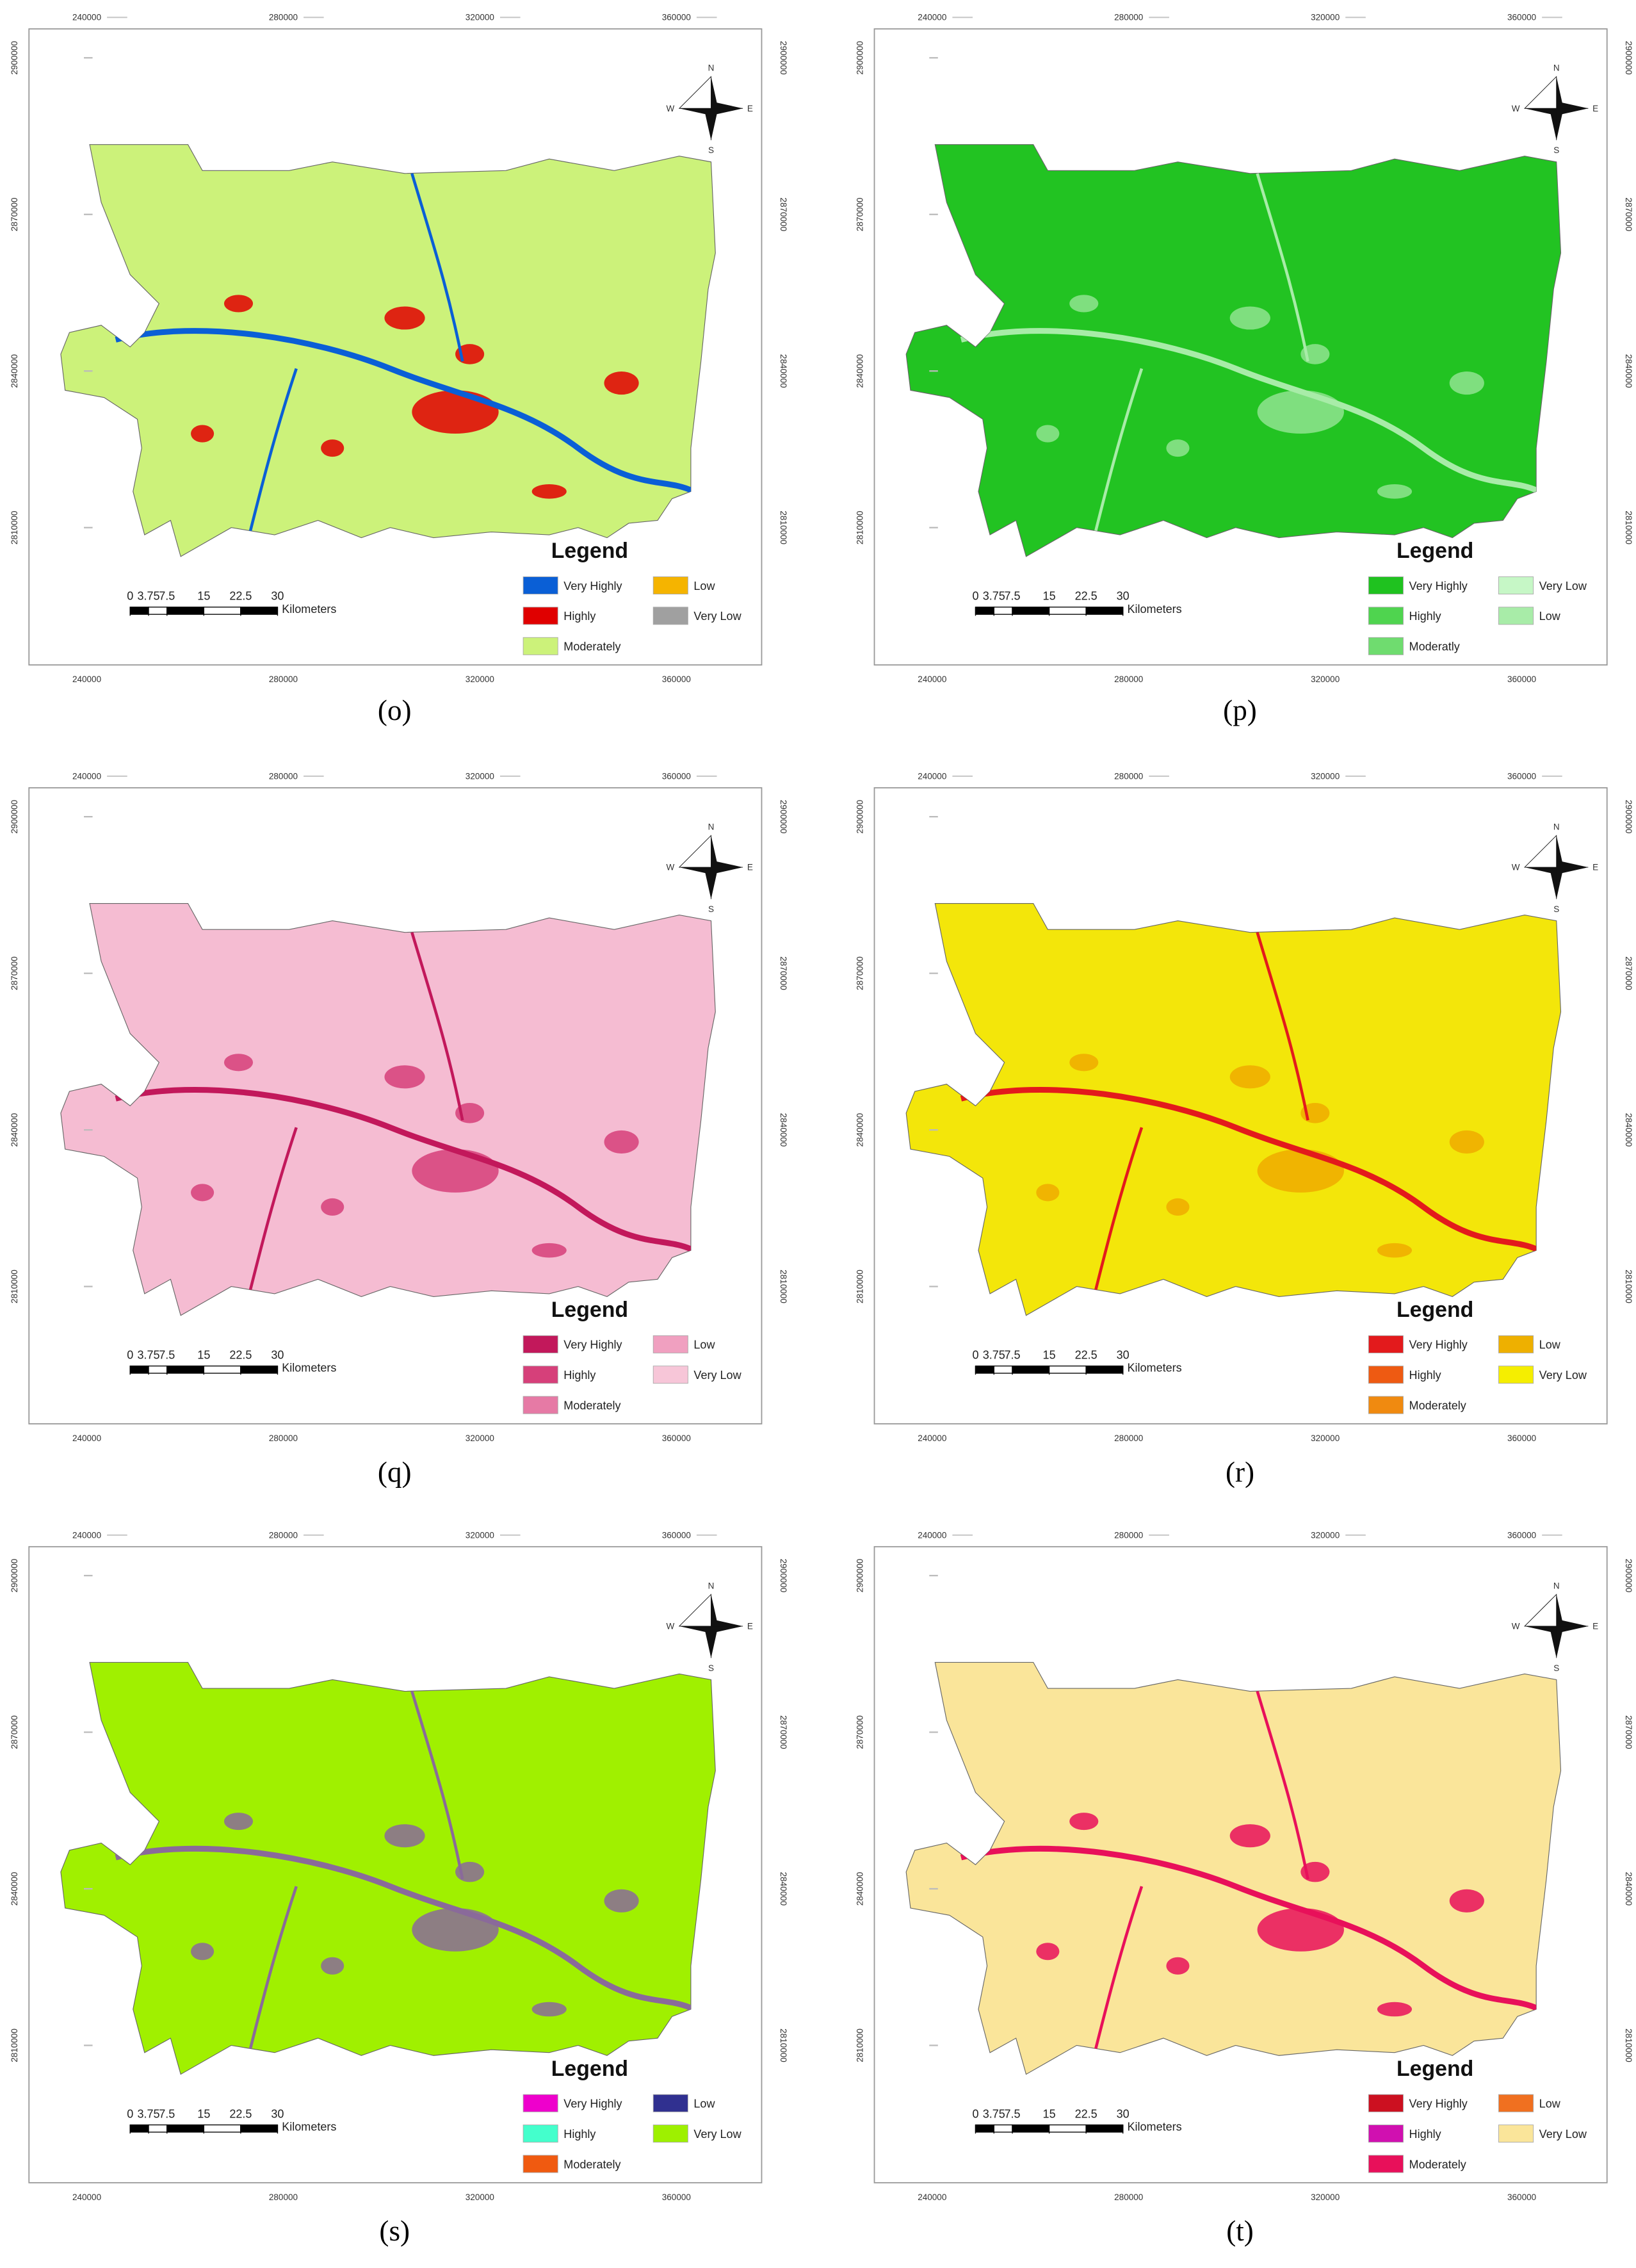  Describe the element at coordinates (1240, 710) in the screenshot. I see `panel-label: (p)` at that location.